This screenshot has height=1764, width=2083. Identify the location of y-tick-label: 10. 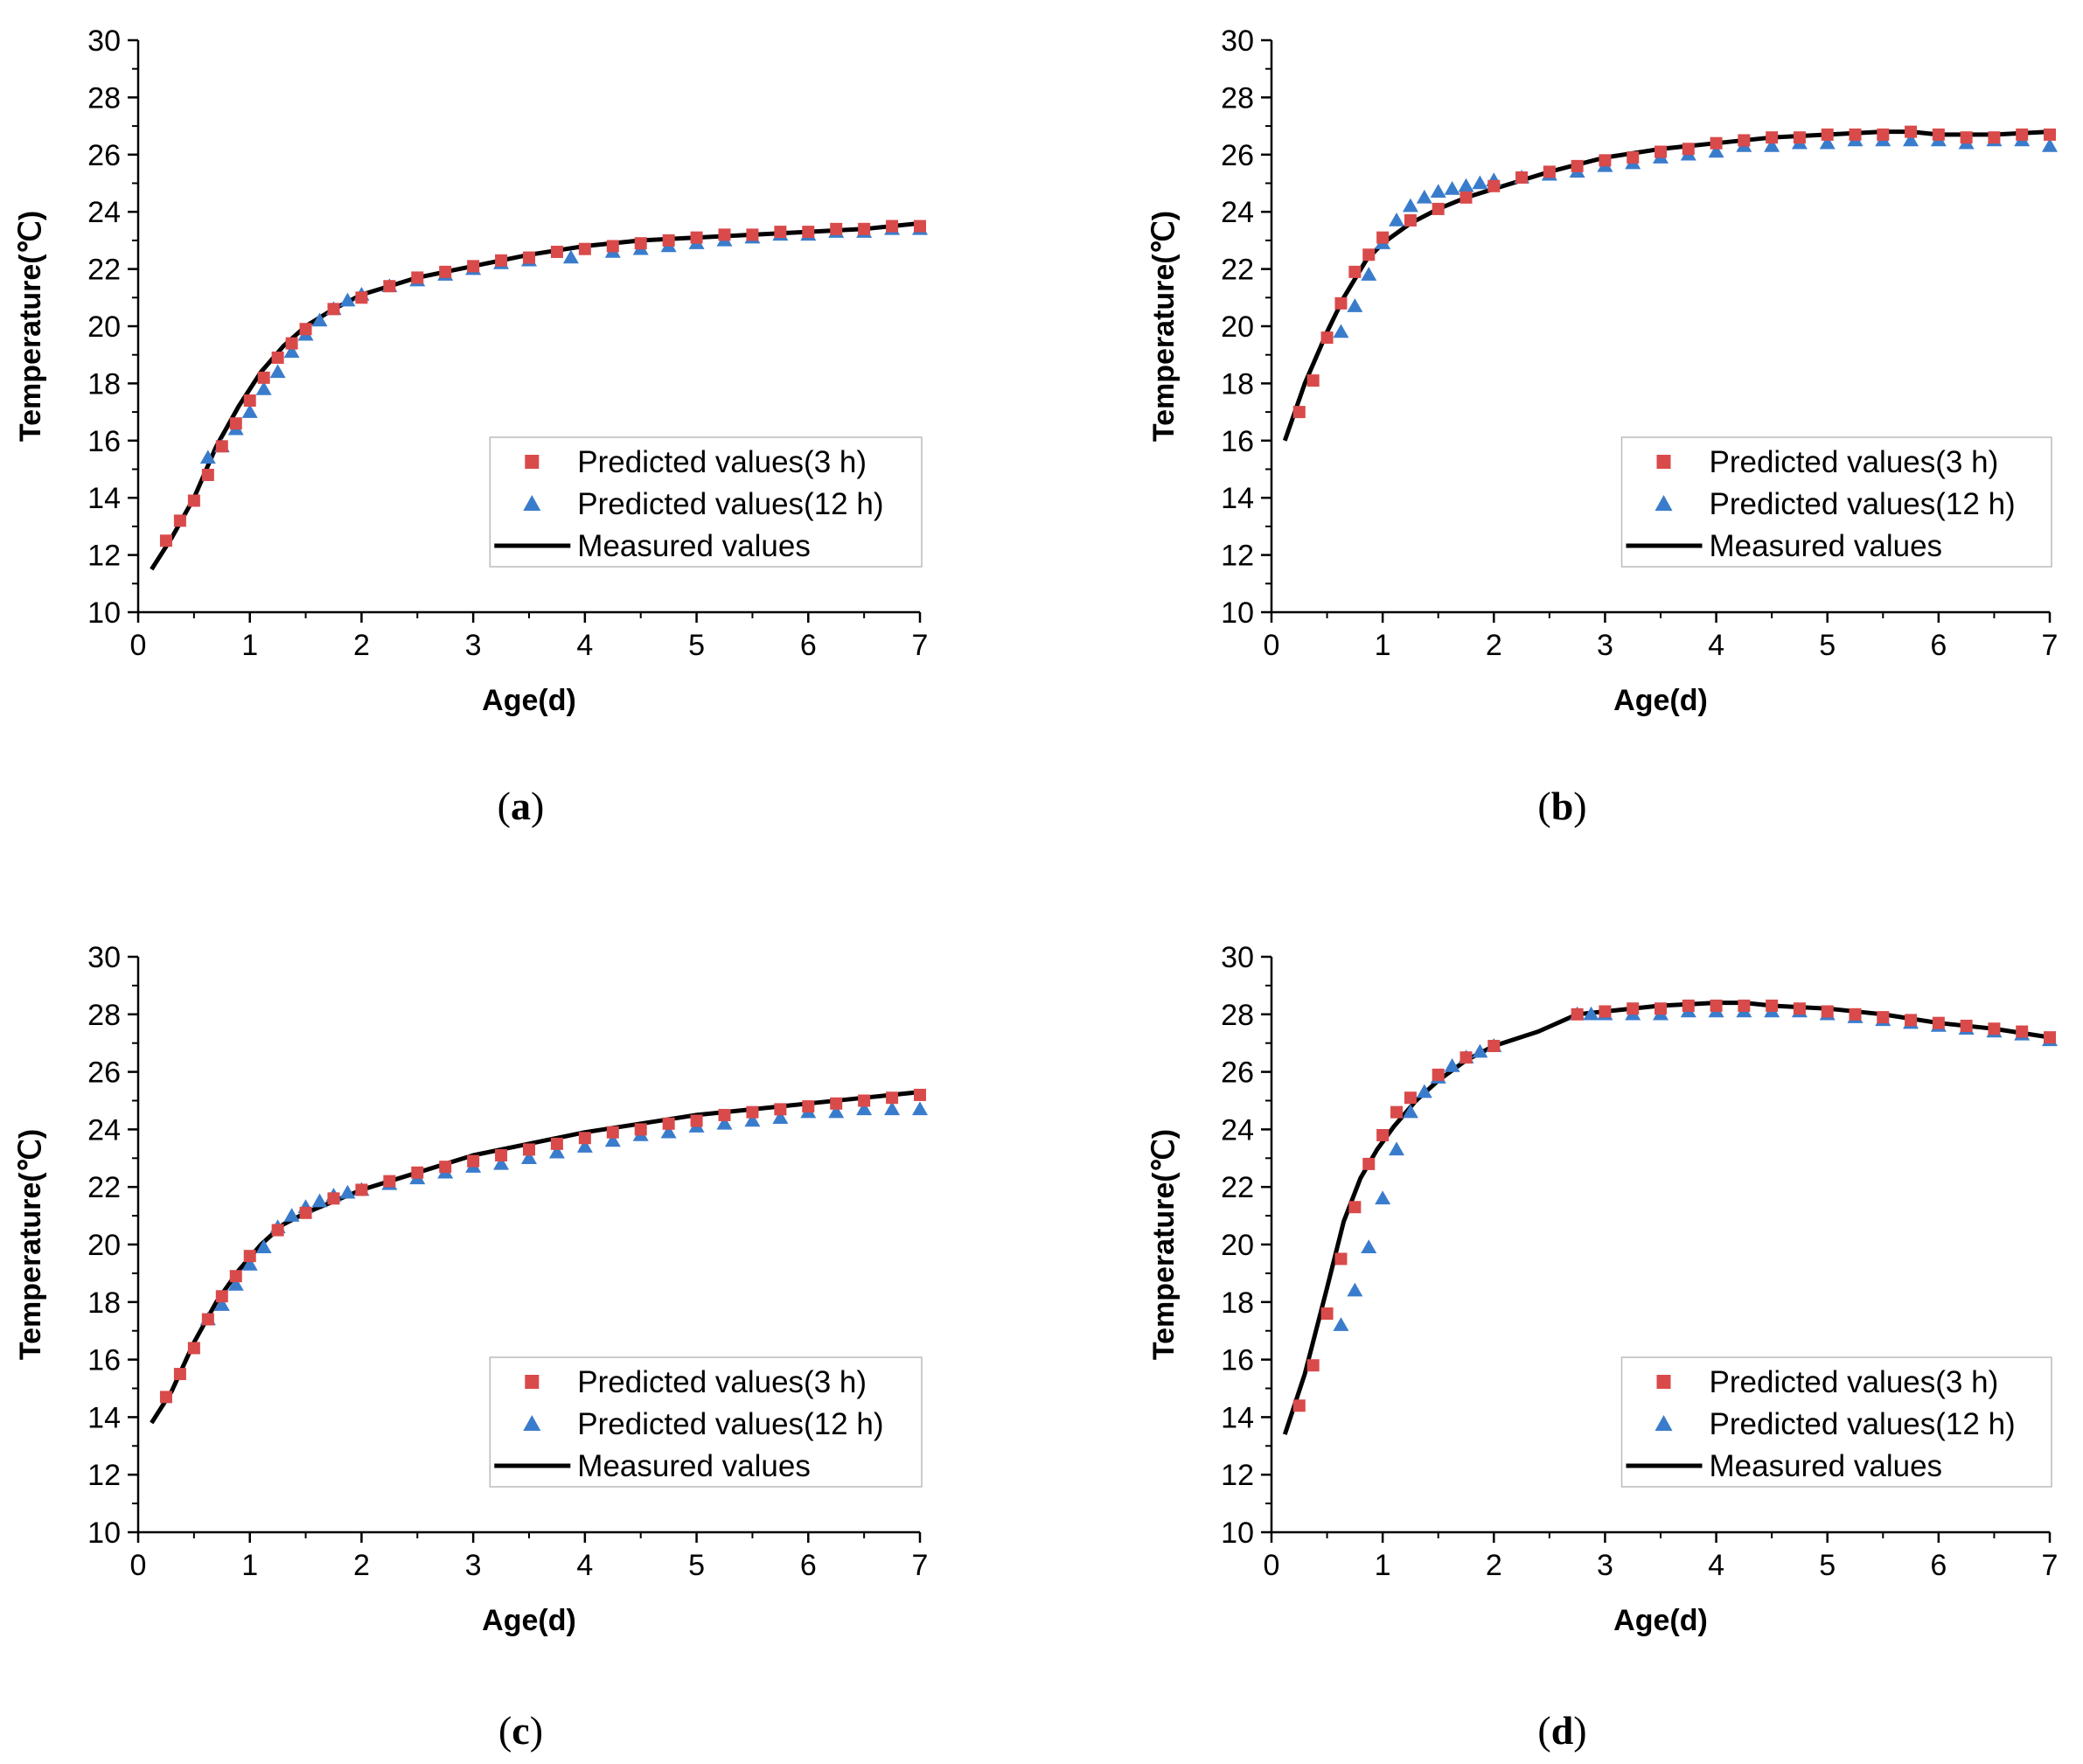
(104, 613).